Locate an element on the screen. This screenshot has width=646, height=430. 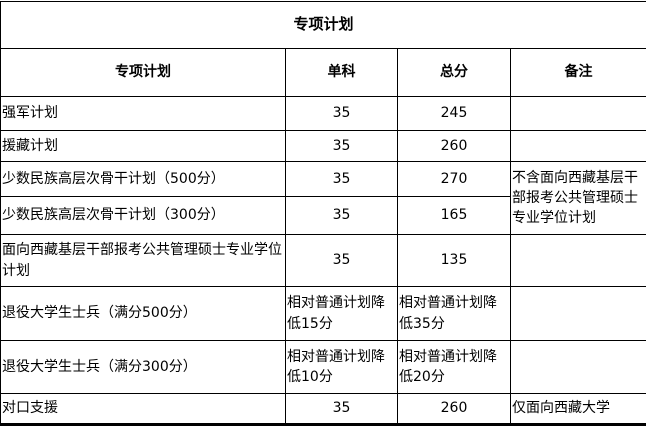
total-score-cell: 相对普通计划降低35分 is located at coordinates (454, 314).